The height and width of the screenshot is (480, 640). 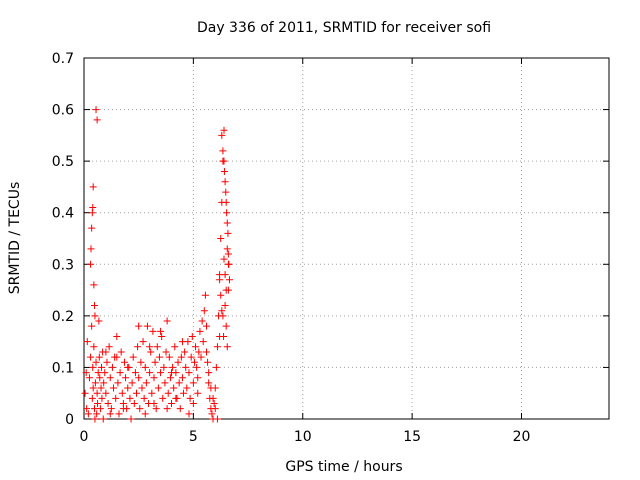 I want to click on y-tick-label: 0.2, so click(x=63, y=317).